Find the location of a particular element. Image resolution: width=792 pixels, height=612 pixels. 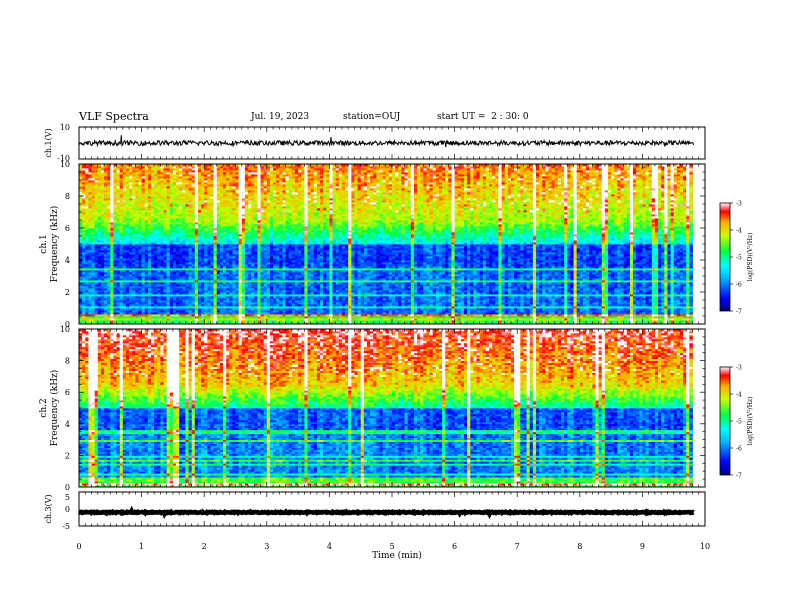

time-tick-label: 10 is located at coordinates (705, 546).